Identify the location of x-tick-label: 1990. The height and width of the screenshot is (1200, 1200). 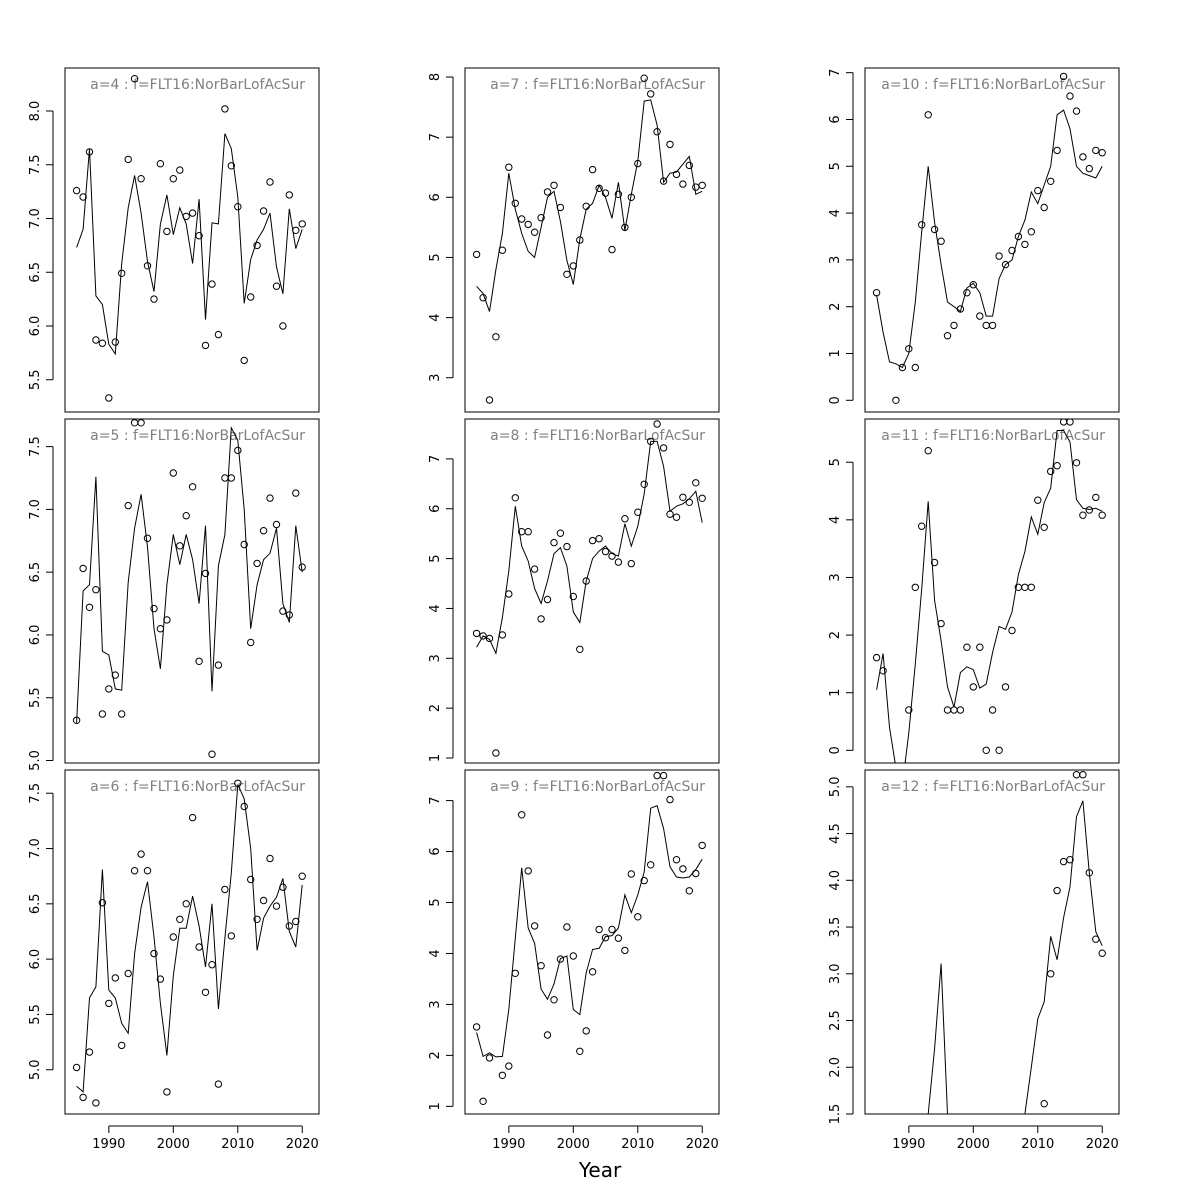
(108, 1144).